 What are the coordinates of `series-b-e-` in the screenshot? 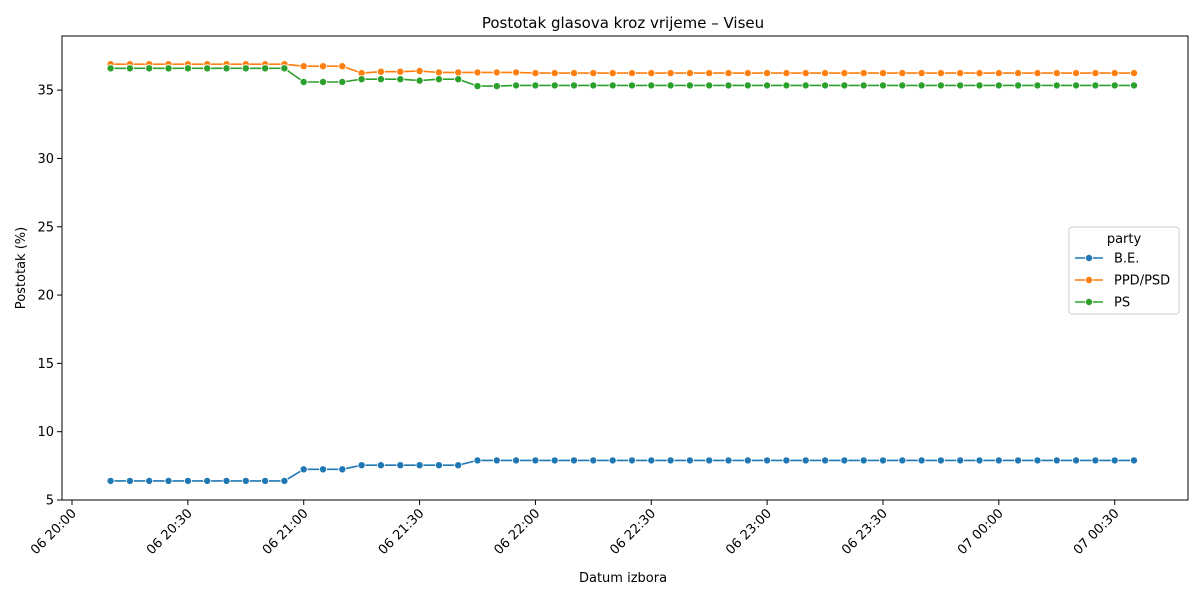 It's located at (622, 470).